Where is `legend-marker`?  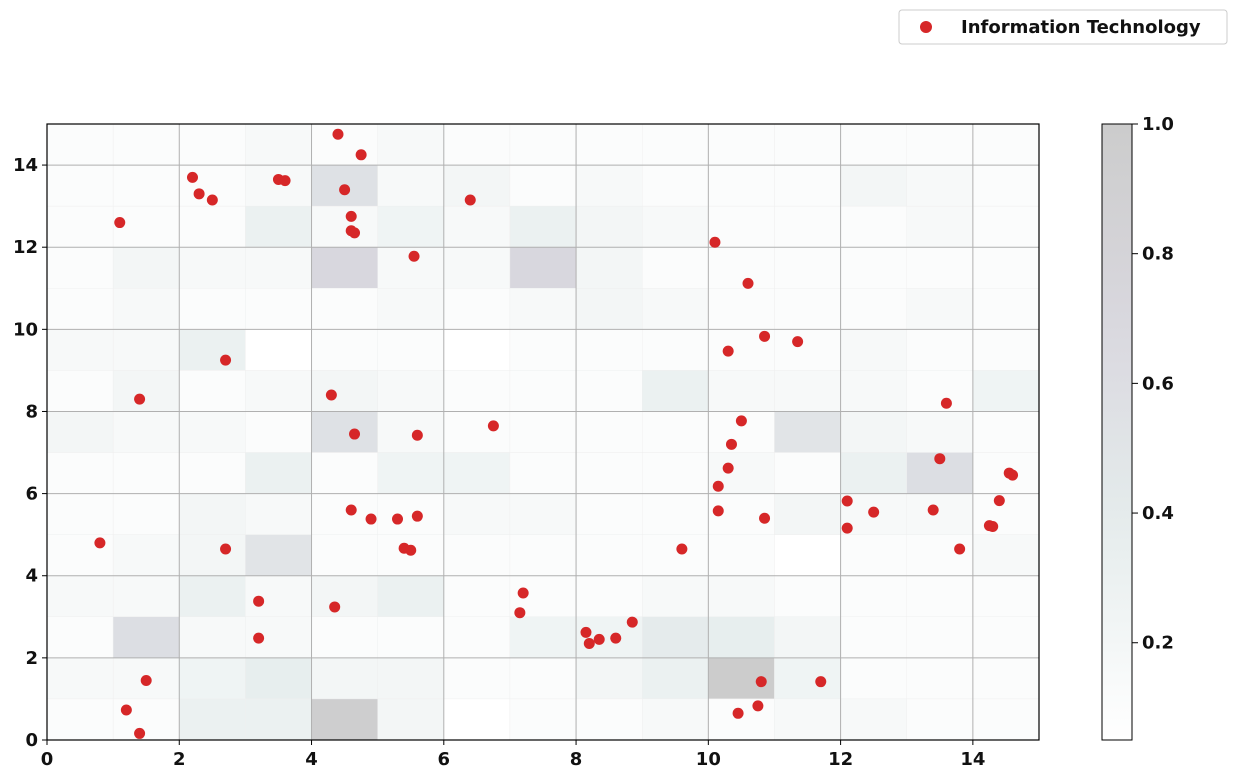
legend-marker is located at coordinates (926, 27).